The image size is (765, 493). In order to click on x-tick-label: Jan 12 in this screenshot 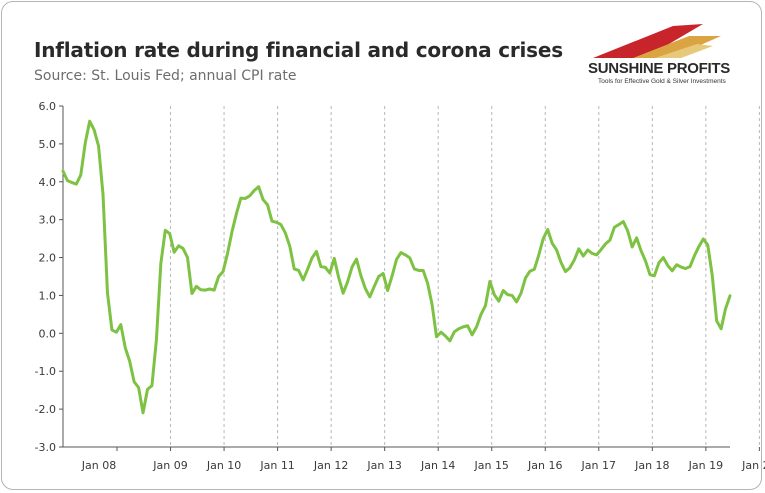, I will do `click(330, 465)`.